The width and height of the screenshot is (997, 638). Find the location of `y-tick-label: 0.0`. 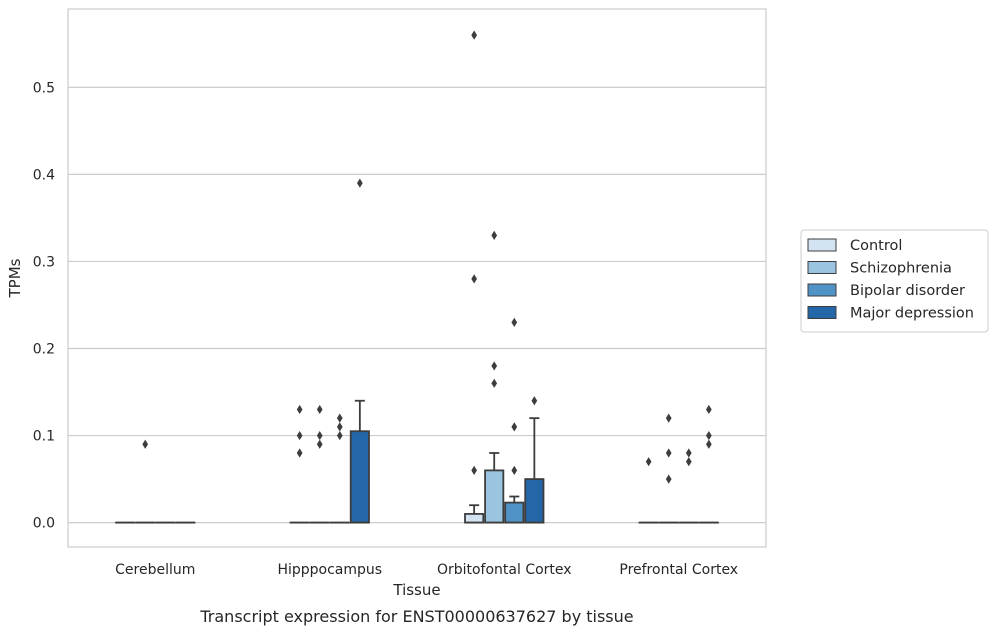

y-tick-label: 0.0 is located at coordinates (44, 524).